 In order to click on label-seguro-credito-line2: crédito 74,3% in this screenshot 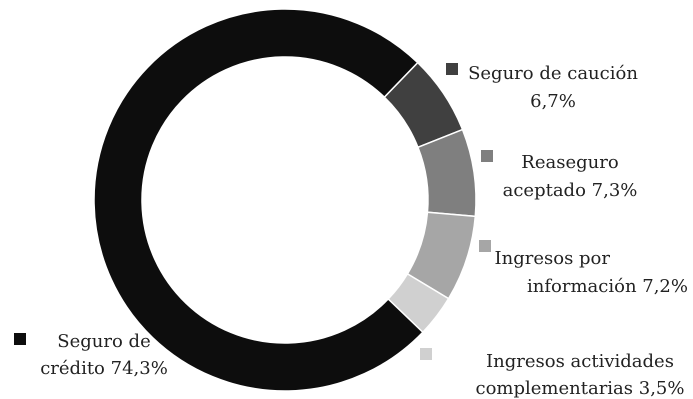, I will do `click(104, 368)`.